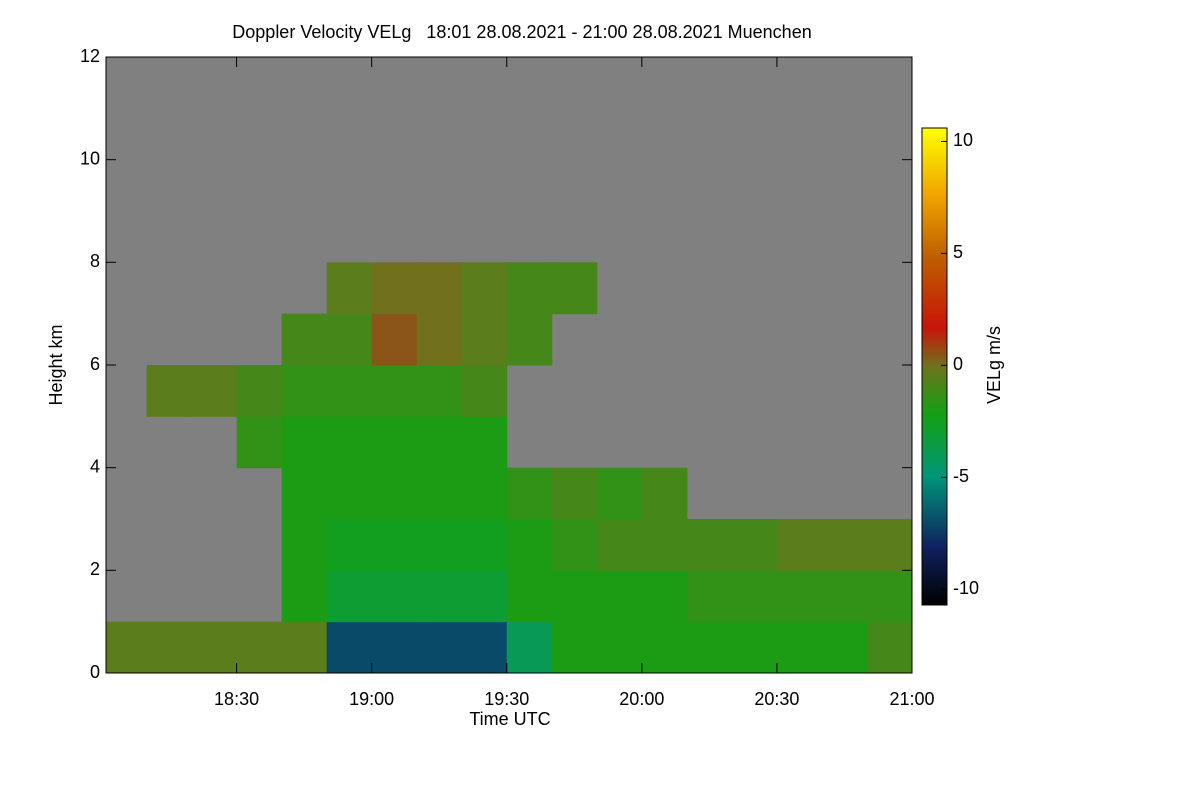 This screenshot has width=1200, height=800. What do you see at coordinates (95, 672) in the screenshot?
I see `y-tick-label: 0` at bounding box center [95, 672].